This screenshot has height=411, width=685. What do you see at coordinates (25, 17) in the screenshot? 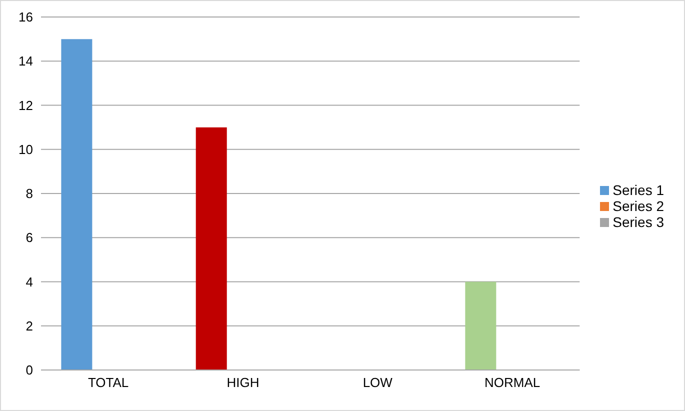
I see `y-tick-label: 16` at bounding box center [25, 17].